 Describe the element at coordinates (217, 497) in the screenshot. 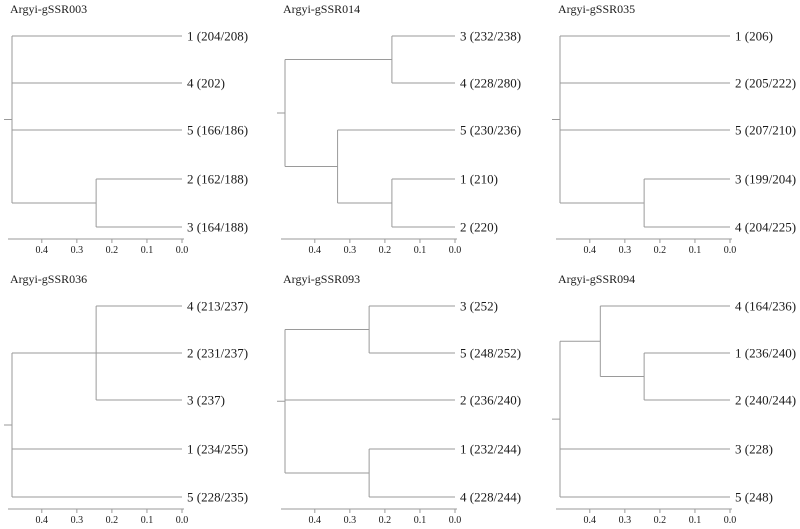

I see `leaf-label: 5 (228/235)` at that location.